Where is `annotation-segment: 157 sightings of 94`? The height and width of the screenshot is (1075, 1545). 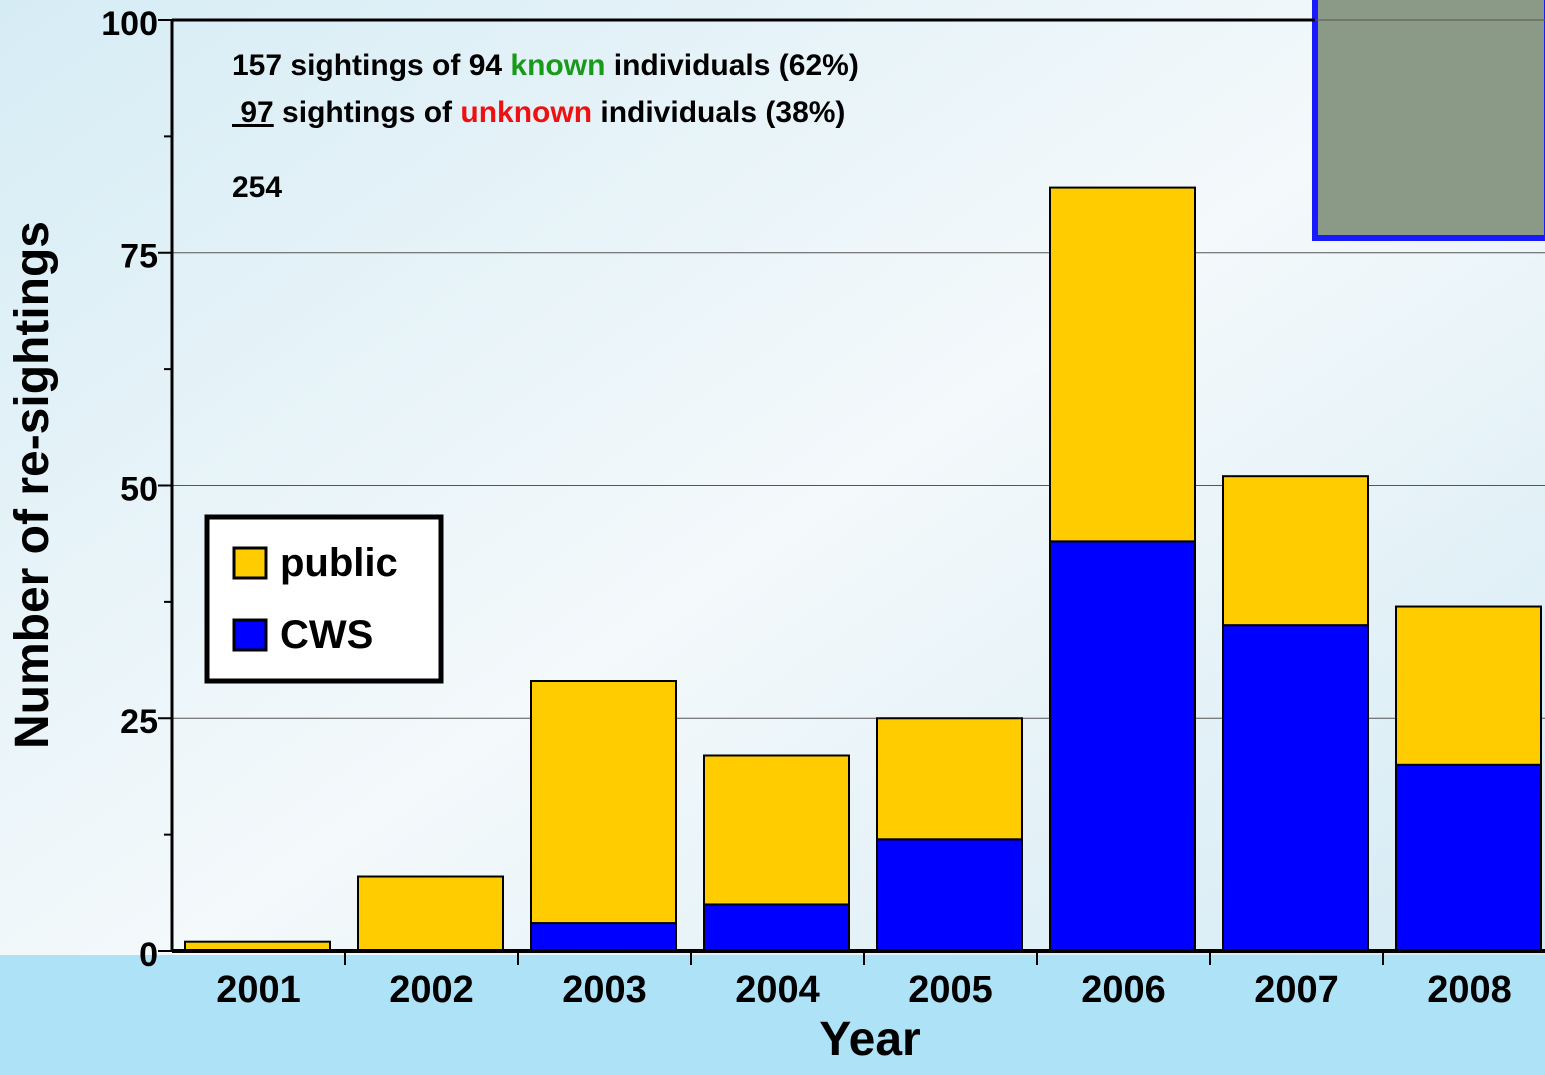 annotation-segment: 157 sightings of 94 is located at coordinates (371, 65).